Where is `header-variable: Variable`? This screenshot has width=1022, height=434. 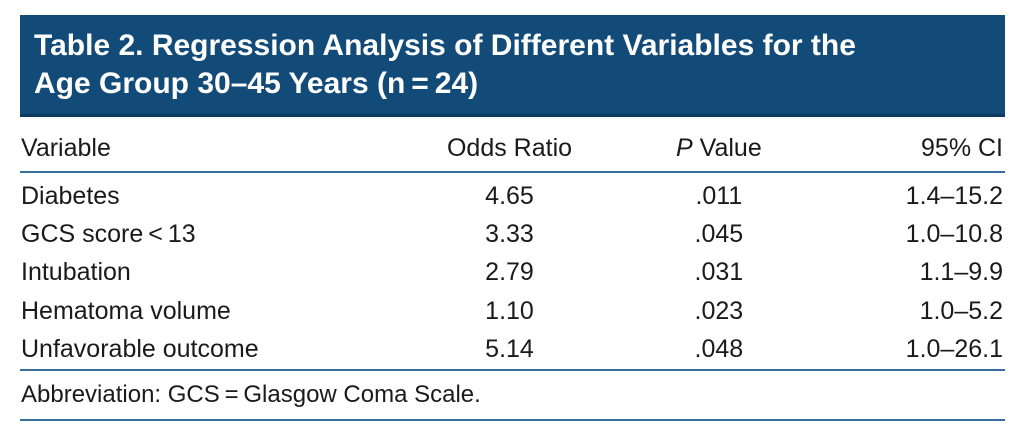
header-variable: Variable is located at coordinates (66, 147).